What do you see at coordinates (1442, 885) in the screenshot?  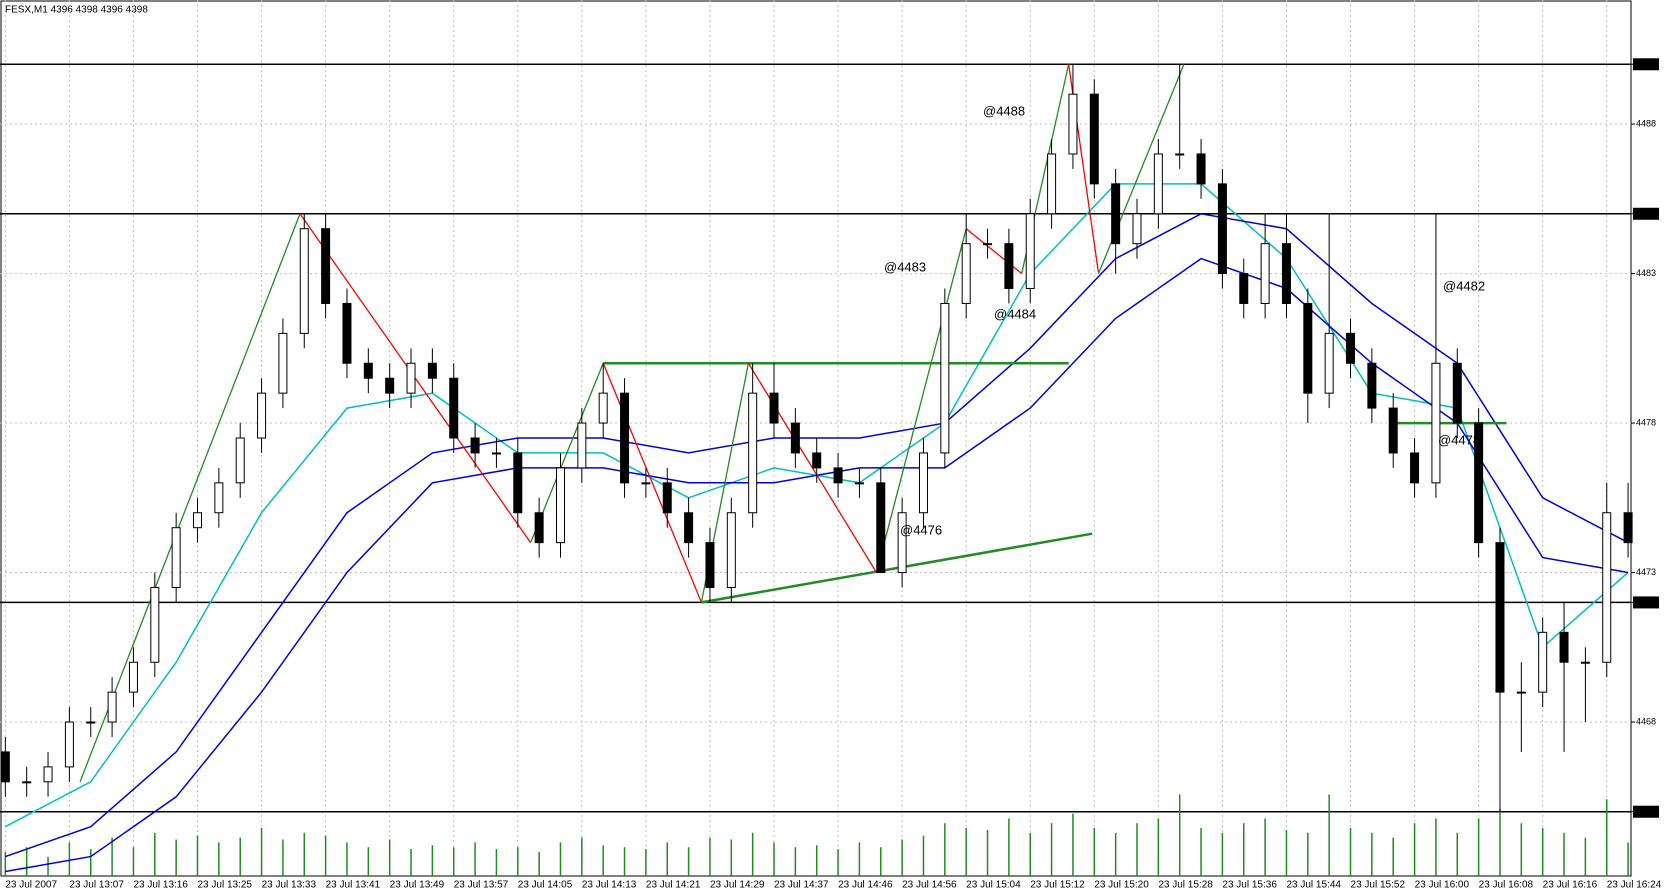 I see `x-tick-label: 23 Jul 16:00` at bounding box center [1442, 885].